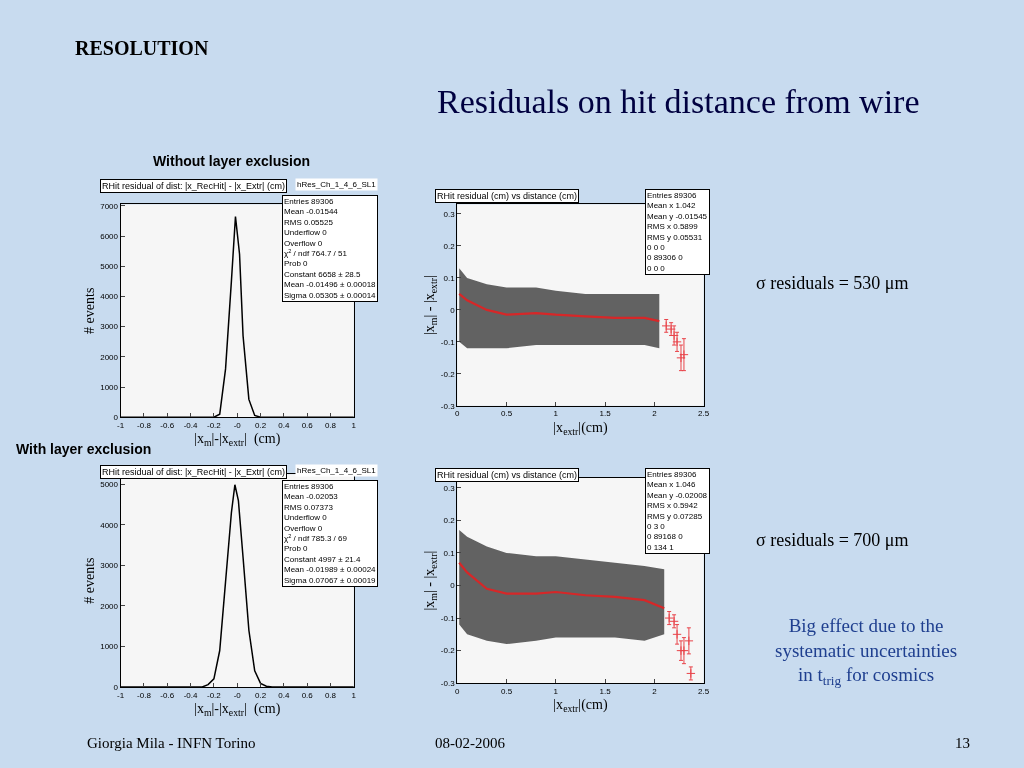  Describe the element at coordinates (832, 540) in the screenshot. I see `text: σ residuals = 700 μm` at that location.